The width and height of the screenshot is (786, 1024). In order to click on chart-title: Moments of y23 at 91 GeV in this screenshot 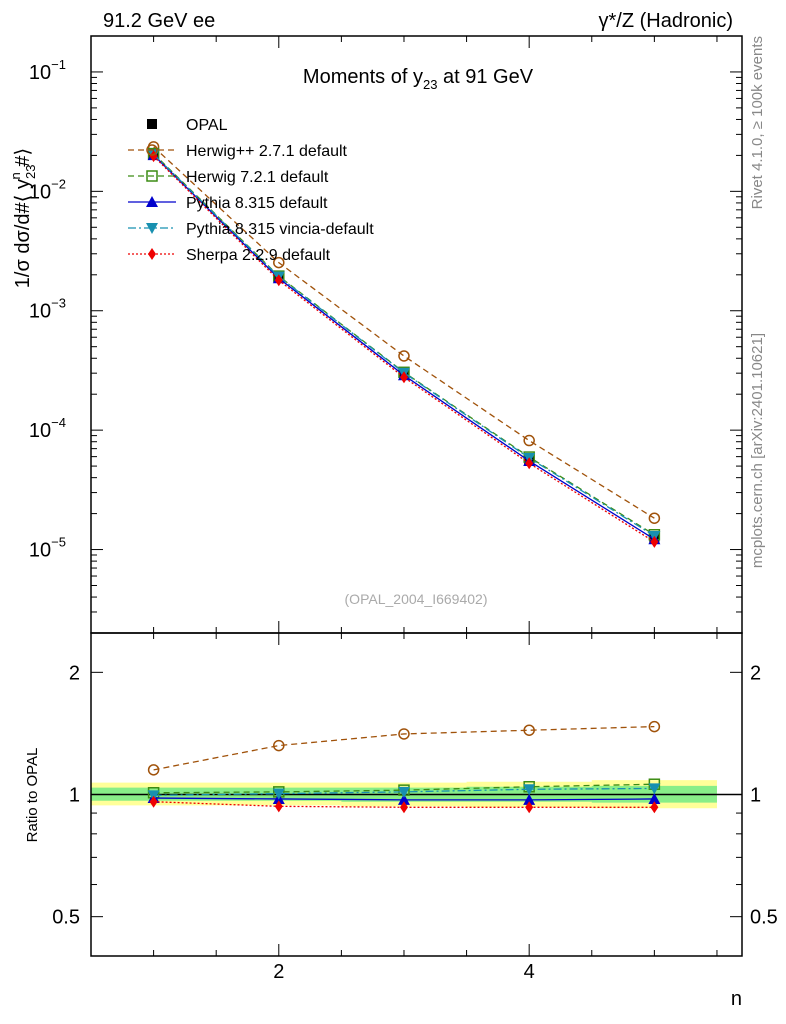, I will do `click(418, 79)`.